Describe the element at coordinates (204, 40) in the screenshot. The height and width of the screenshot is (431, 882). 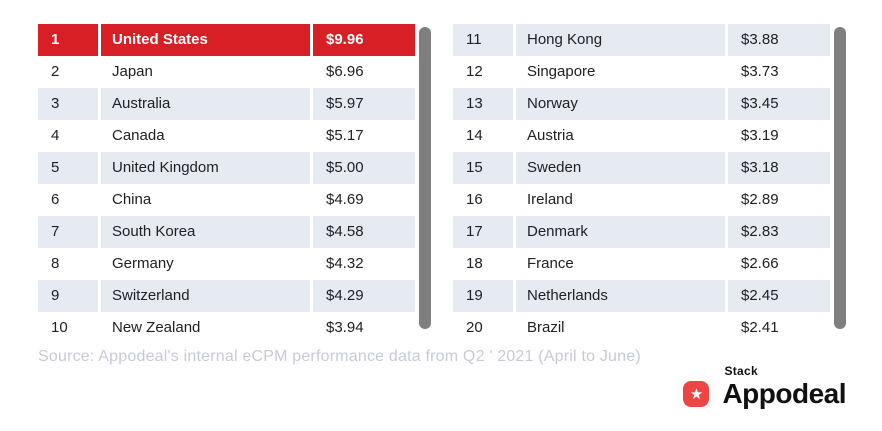
I see `country-cell: United States` at that location.